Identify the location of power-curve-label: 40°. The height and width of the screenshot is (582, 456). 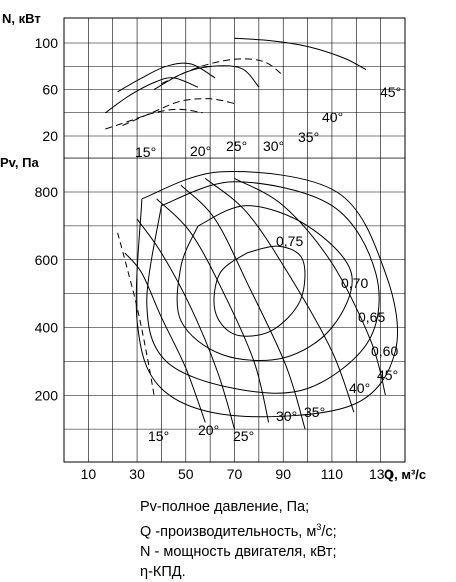
(332, 117).